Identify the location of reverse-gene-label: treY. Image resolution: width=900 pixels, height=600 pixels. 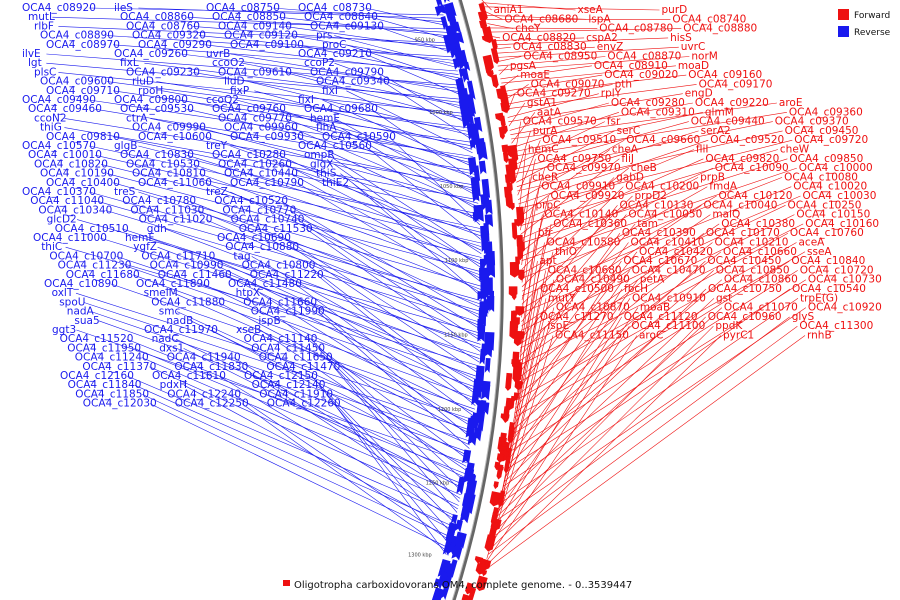
(217, 146).